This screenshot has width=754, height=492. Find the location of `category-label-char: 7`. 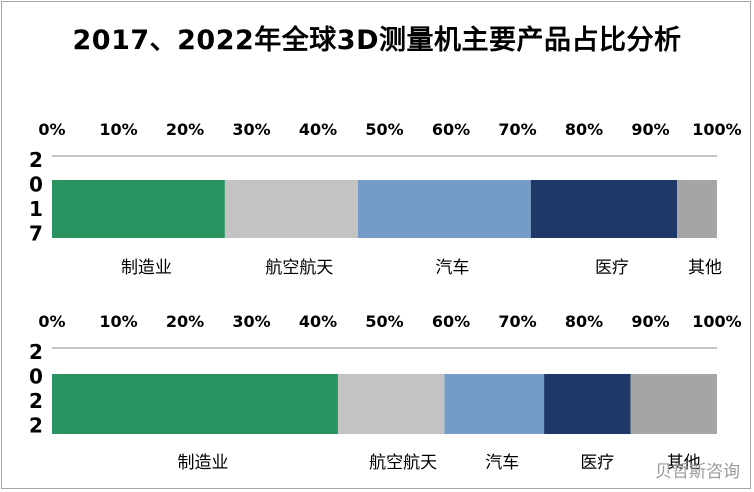

category-label-char: 7 is located at coordinates (36, 234).